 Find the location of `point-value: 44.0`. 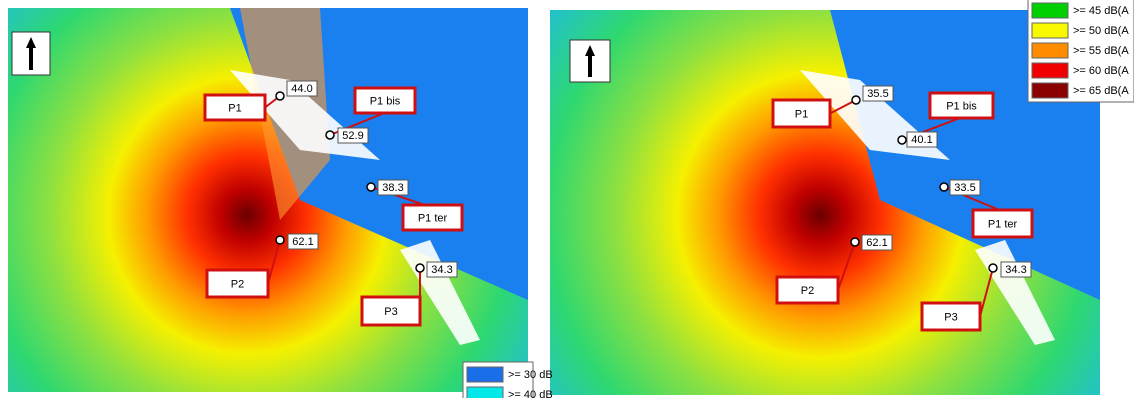

point-value: 44.0 is located at coordinates (301, 89).